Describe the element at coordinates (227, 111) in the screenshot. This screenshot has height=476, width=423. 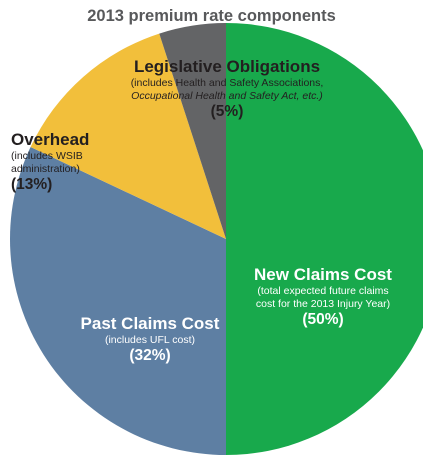
I see `legislative-obligations-percent: (5%)` at that location.